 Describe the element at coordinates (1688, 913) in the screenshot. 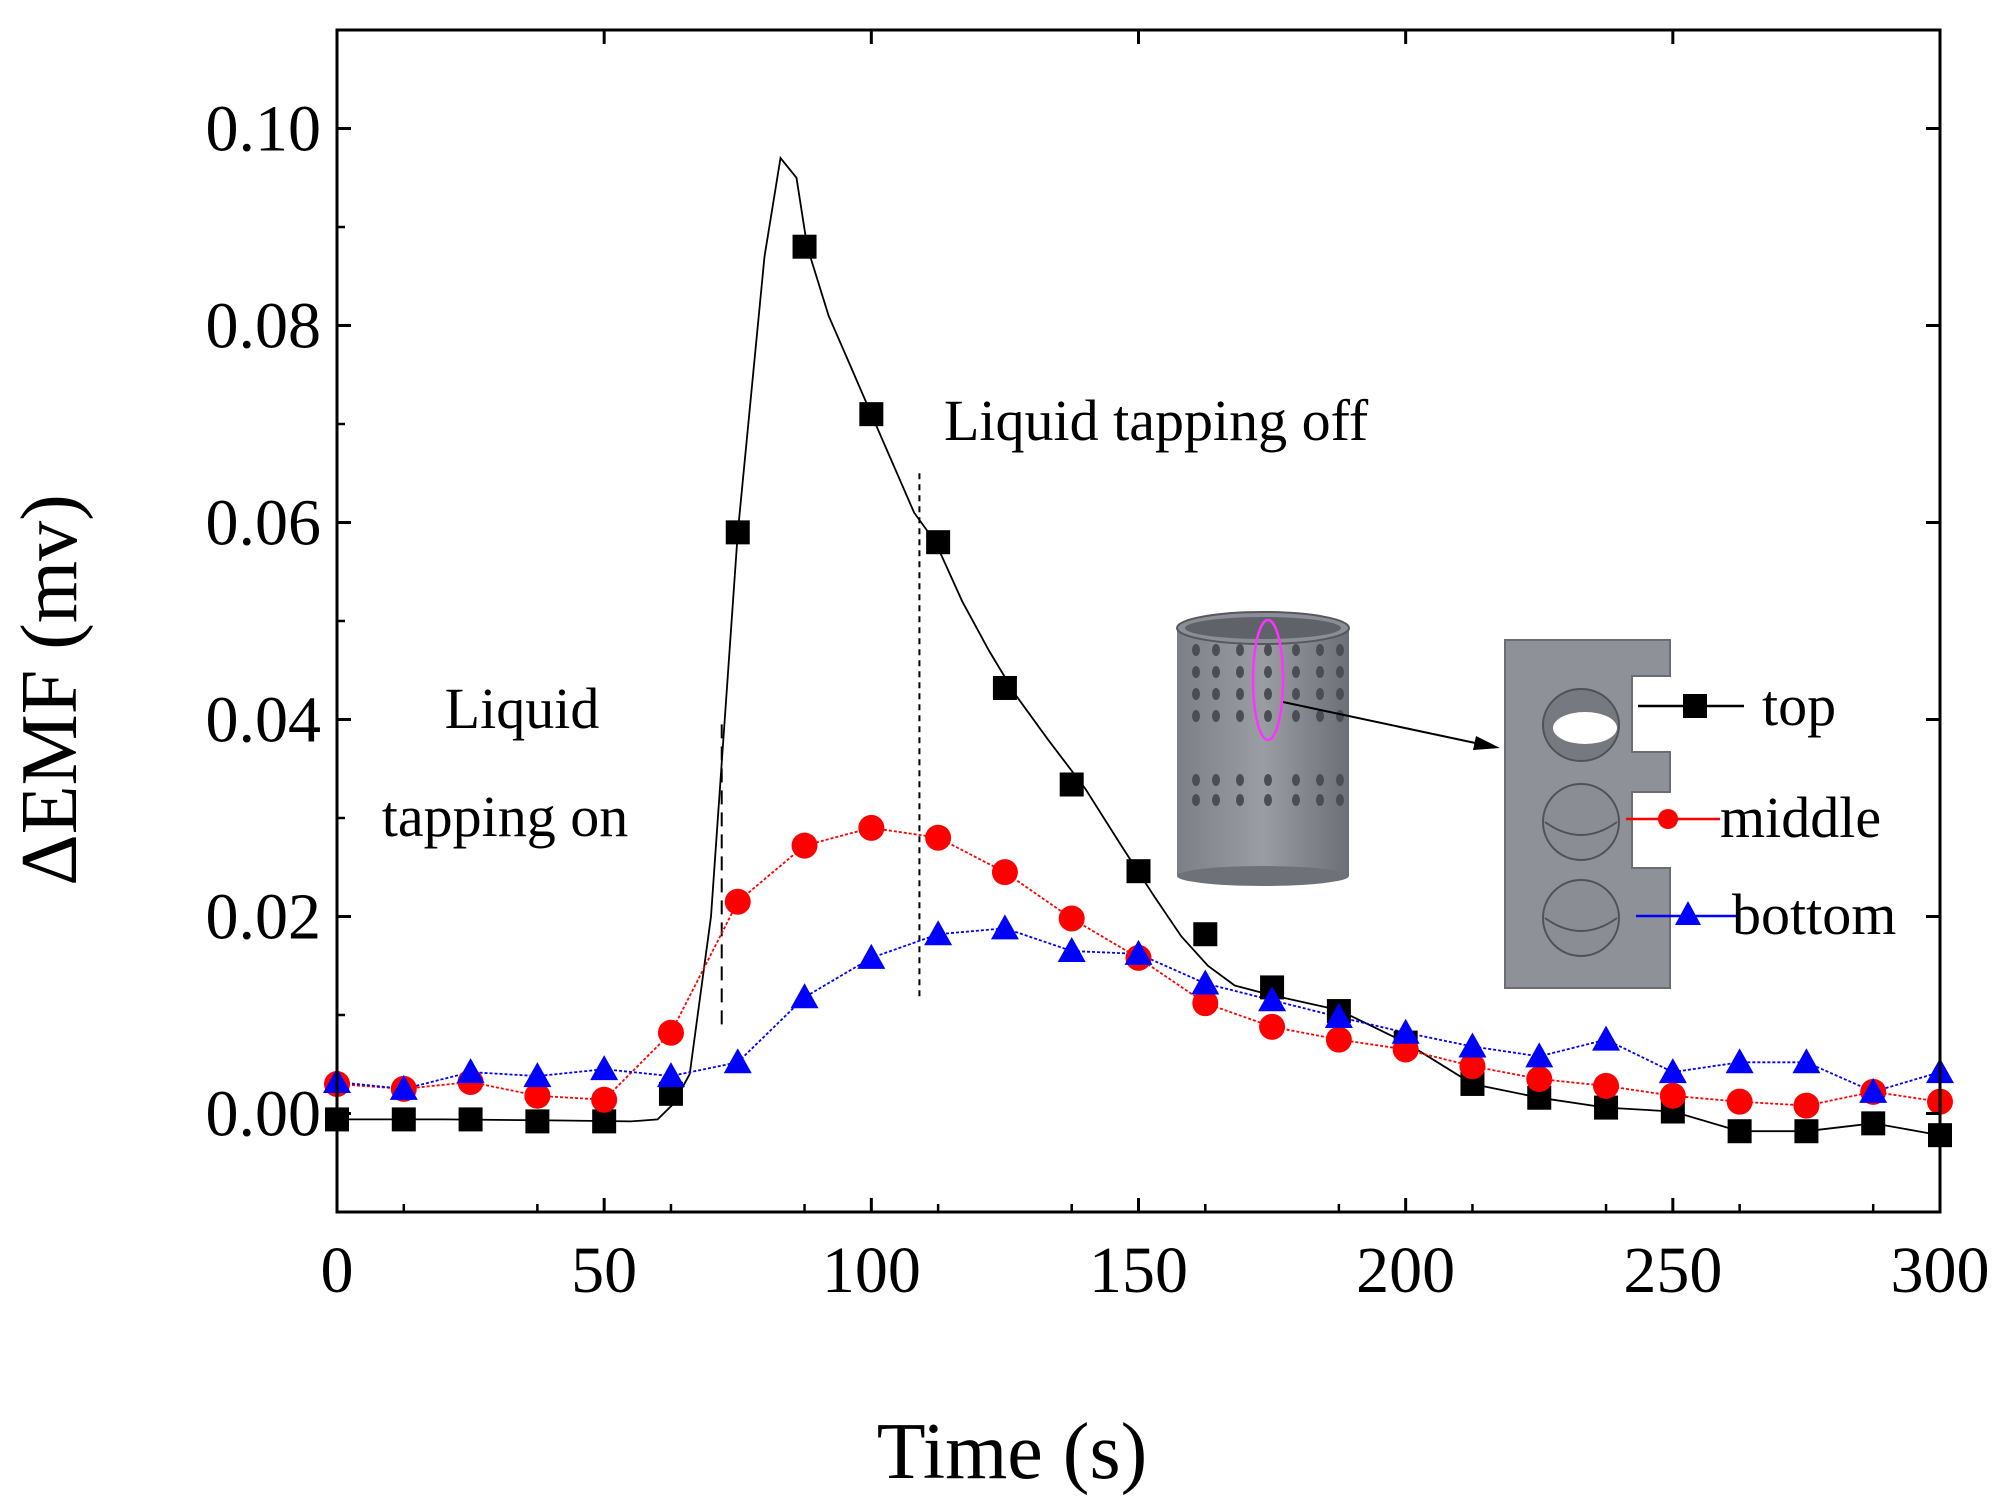

I see `legend-marker-bottom` at that location.